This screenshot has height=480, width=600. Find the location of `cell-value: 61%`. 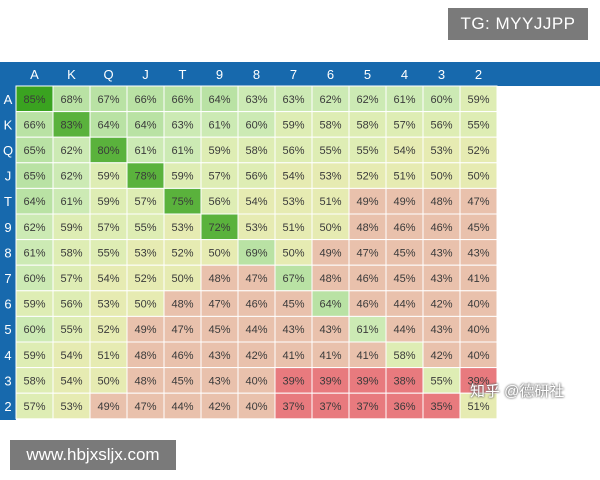

cell-value: 61% is located at coordinates (367, 330).